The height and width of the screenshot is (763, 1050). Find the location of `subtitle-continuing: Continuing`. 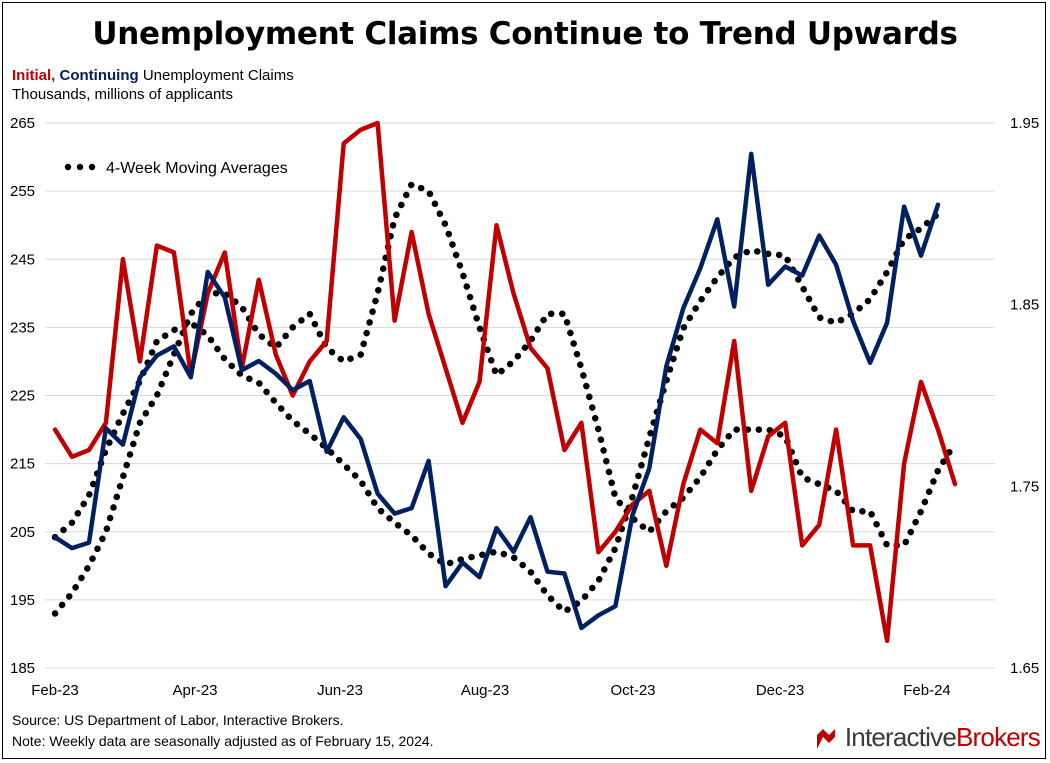

subtitle-continuing: Continuing is located at coordinates (99, 75).